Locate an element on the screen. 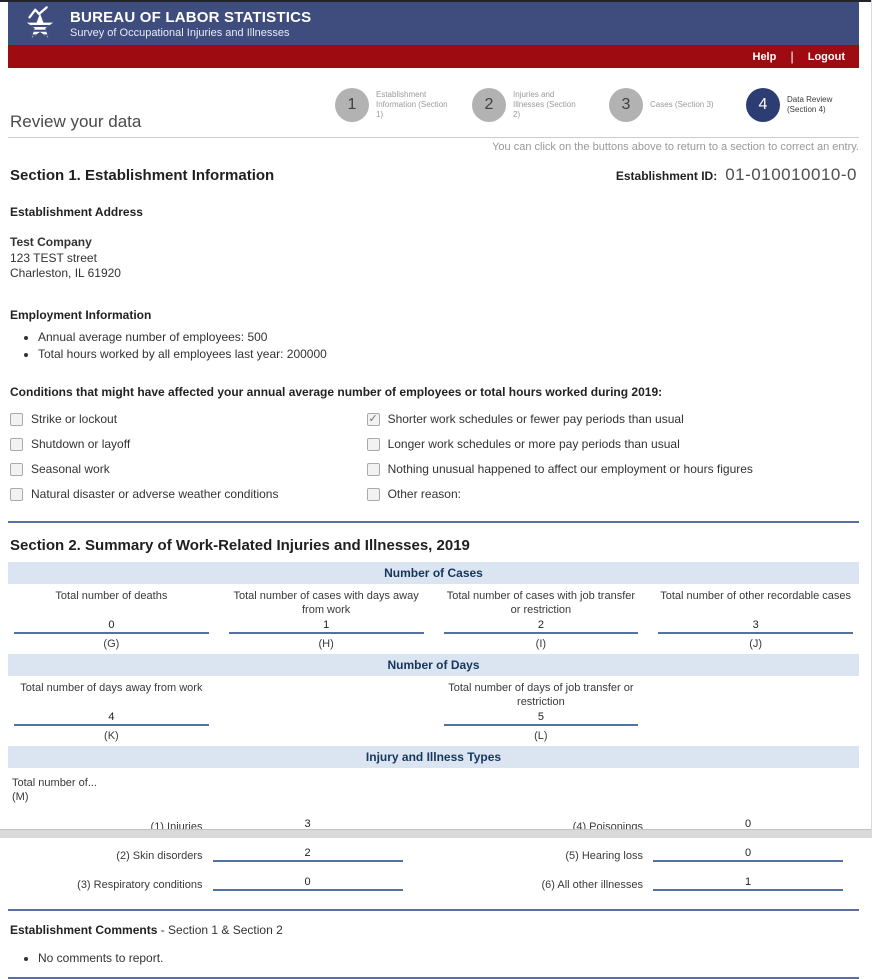 This screenshot has width=872, height=979. cases-column-g: Total number of deaths 0 (G) is located at coordinates (111, 620).